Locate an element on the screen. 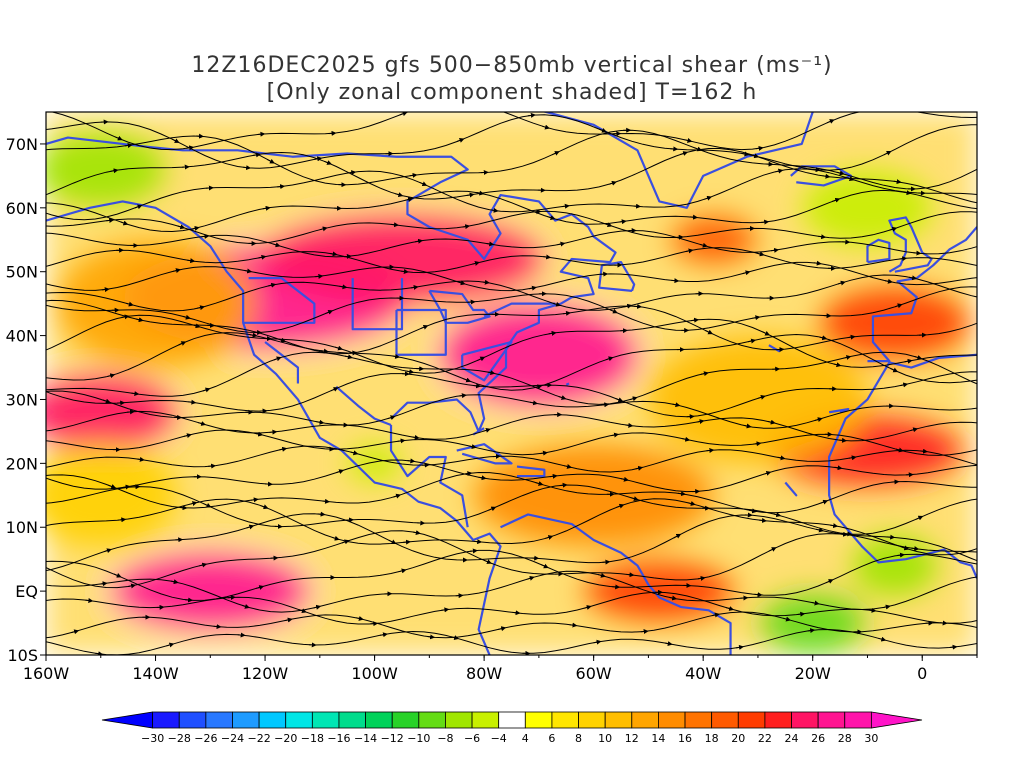 This screenshot has width=1024, height=768. colorbar-label: −28 is located at coordinates (179, 738).